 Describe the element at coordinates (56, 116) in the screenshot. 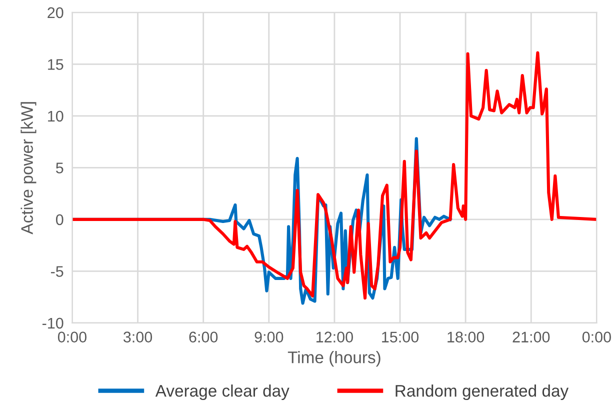

I see `y-tick-label: 10` at that location.